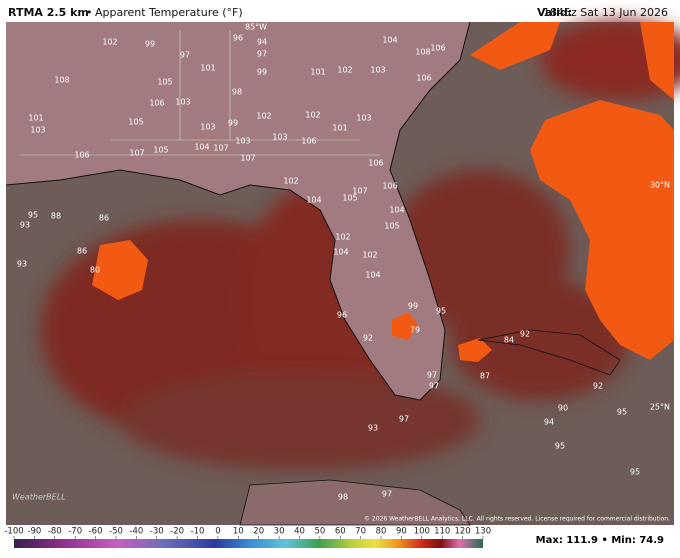  What do you see at coordinates (13, 532) in the screenshot?
I see `colorbar-tick-label: -100` at bounding box center [13, 532].